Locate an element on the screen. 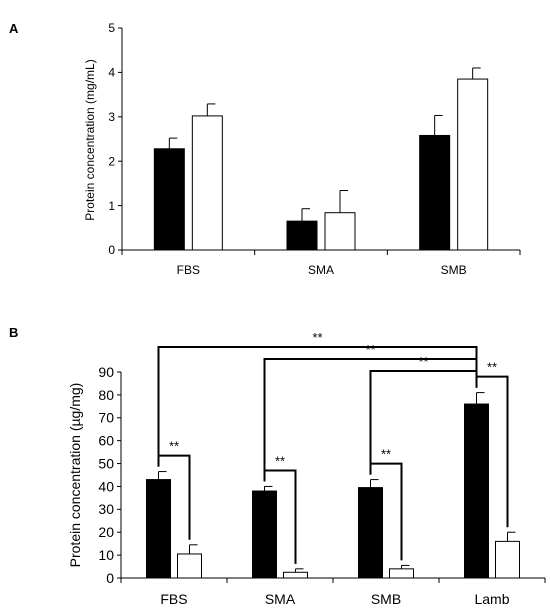 Image resolution: width=550 pixels, height=612 pixels. chart-b-ytick-label: 0 is located at coordinates (110, 578).